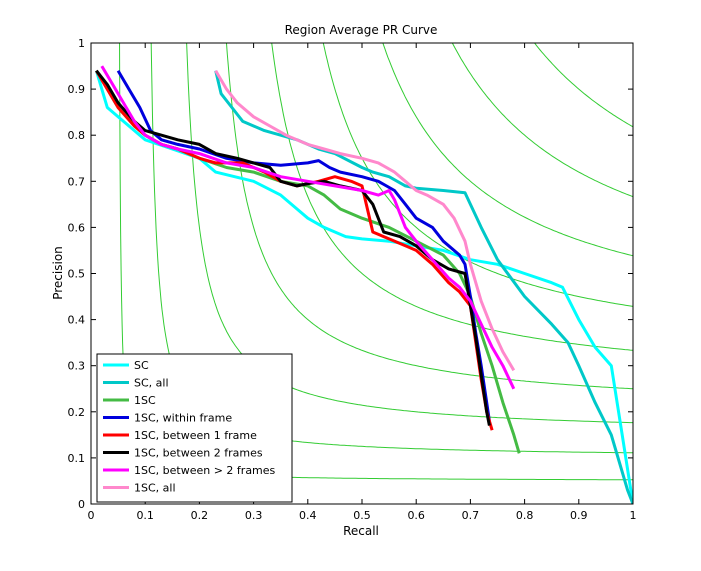 Image resolution: width=701 pixels, height=571 pixels. What do you see at coordinates (77, 227) in the screenshot?
I see `y-tick-label: 0.6` at bounding box center [77, 227].